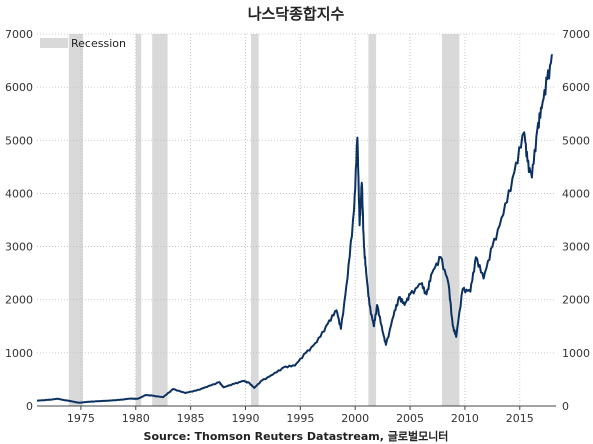  Describe the element at coordinates (19, 220) in the screenshot. I see `y-axis-left: 0 1000 2000 3000 4000 5000 6000 7000` at that location.